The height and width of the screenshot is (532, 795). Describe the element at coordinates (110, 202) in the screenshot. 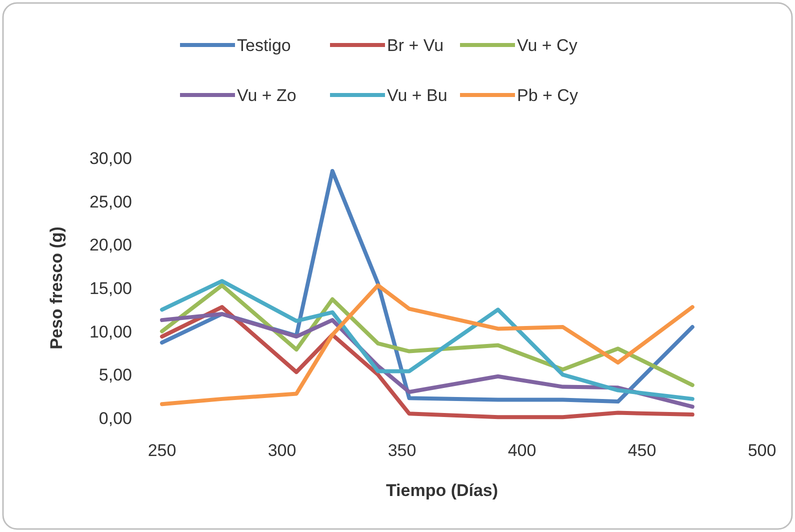

I see `y-tick-label: 25,00` at that location.